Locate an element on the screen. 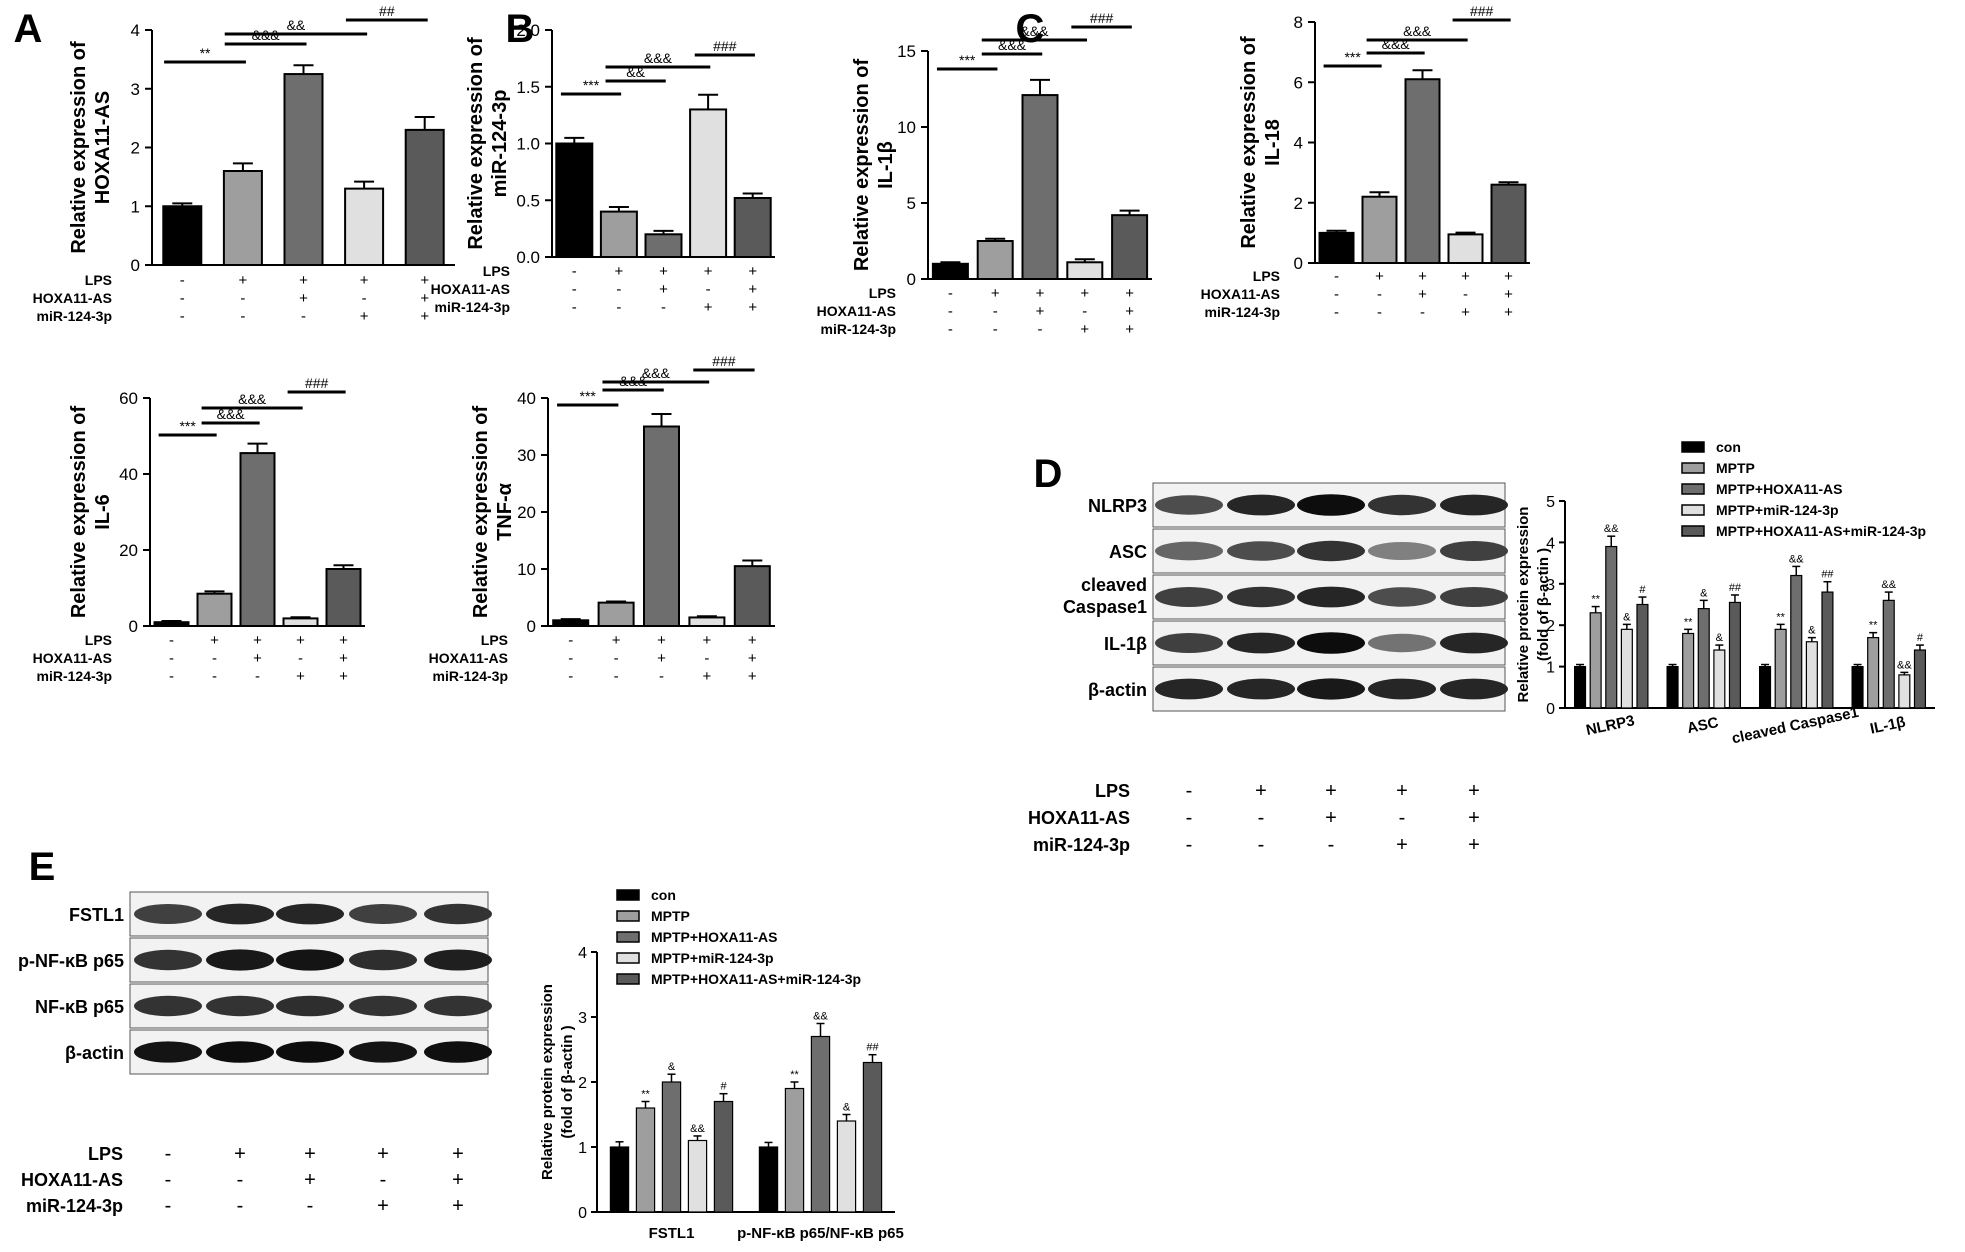 The width and height of the screenshot is (1965, 1252). condition-label-a2: miR-124-3p is located at coordinates (74, 676).